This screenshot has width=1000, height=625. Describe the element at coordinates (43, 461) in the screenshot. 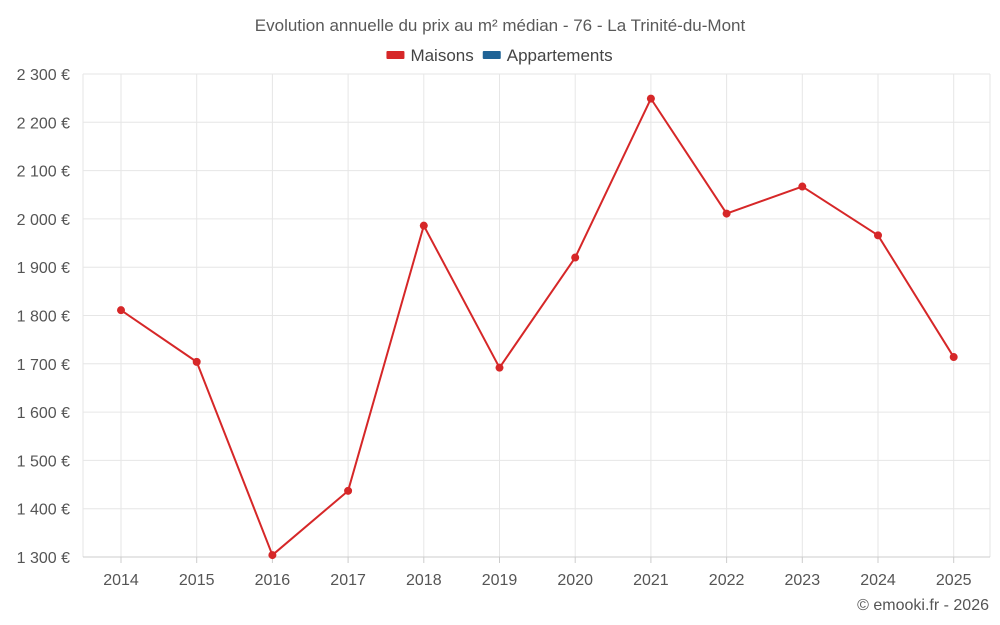

I see `y-tick-label: 1 500 €` at that location.